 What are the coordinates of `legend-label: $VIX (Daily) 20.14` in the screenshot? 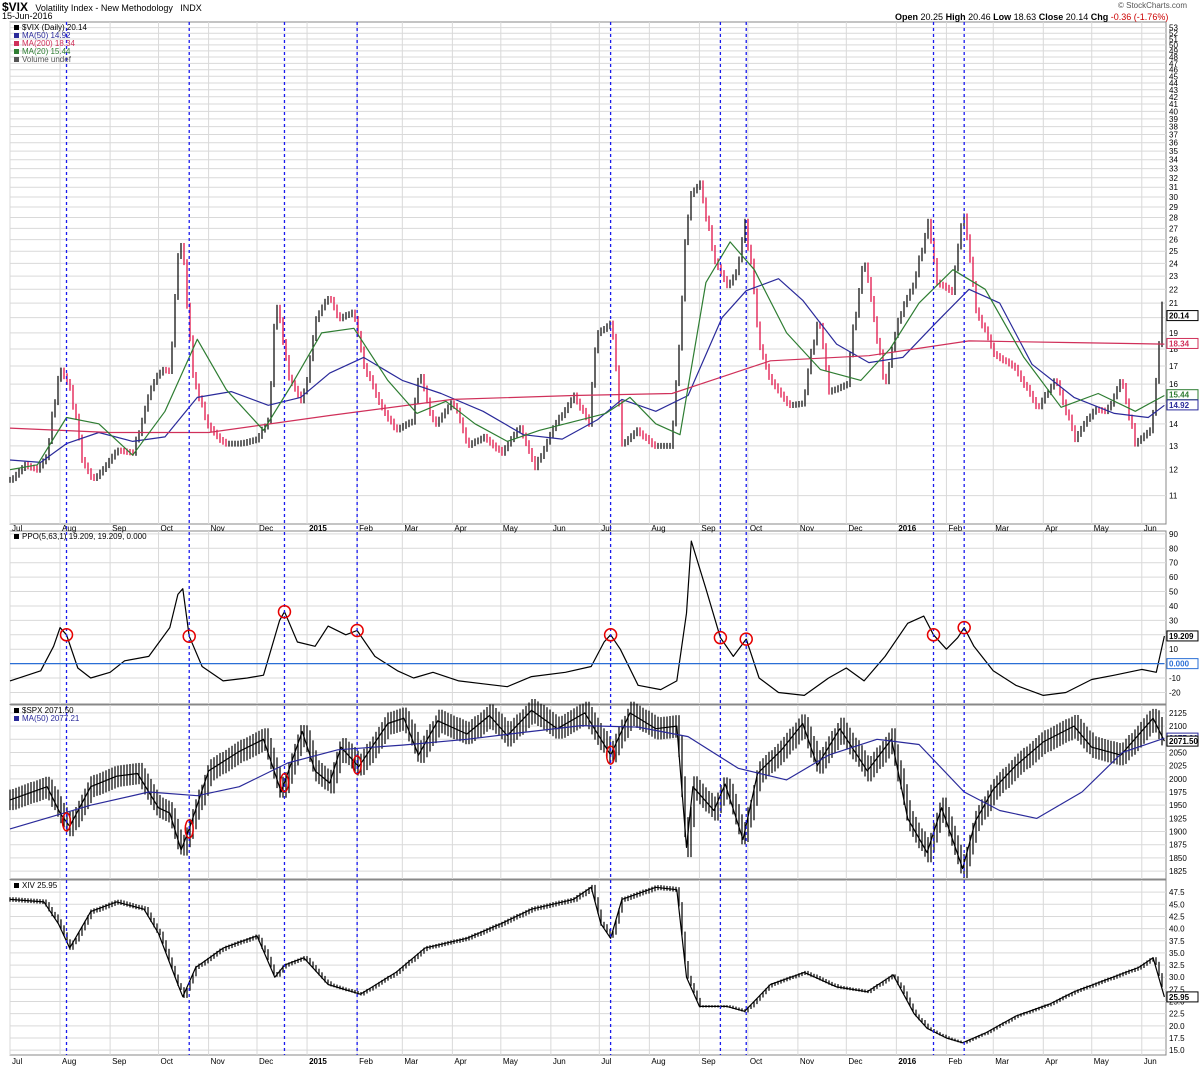 It's located at (54, 27).